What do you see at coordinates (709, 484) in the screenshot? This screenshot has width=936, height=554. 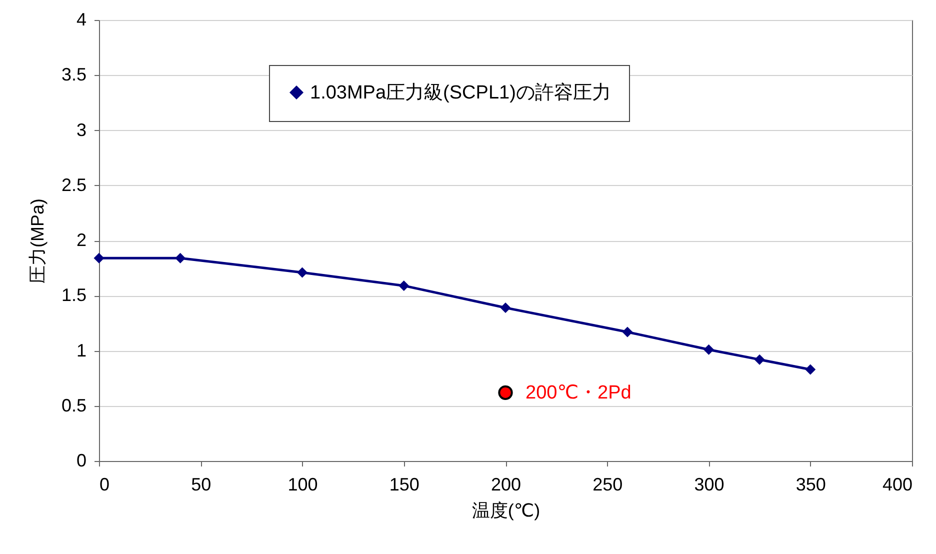 I see `x-tick-label: 300` at bounding box center [709, 484].